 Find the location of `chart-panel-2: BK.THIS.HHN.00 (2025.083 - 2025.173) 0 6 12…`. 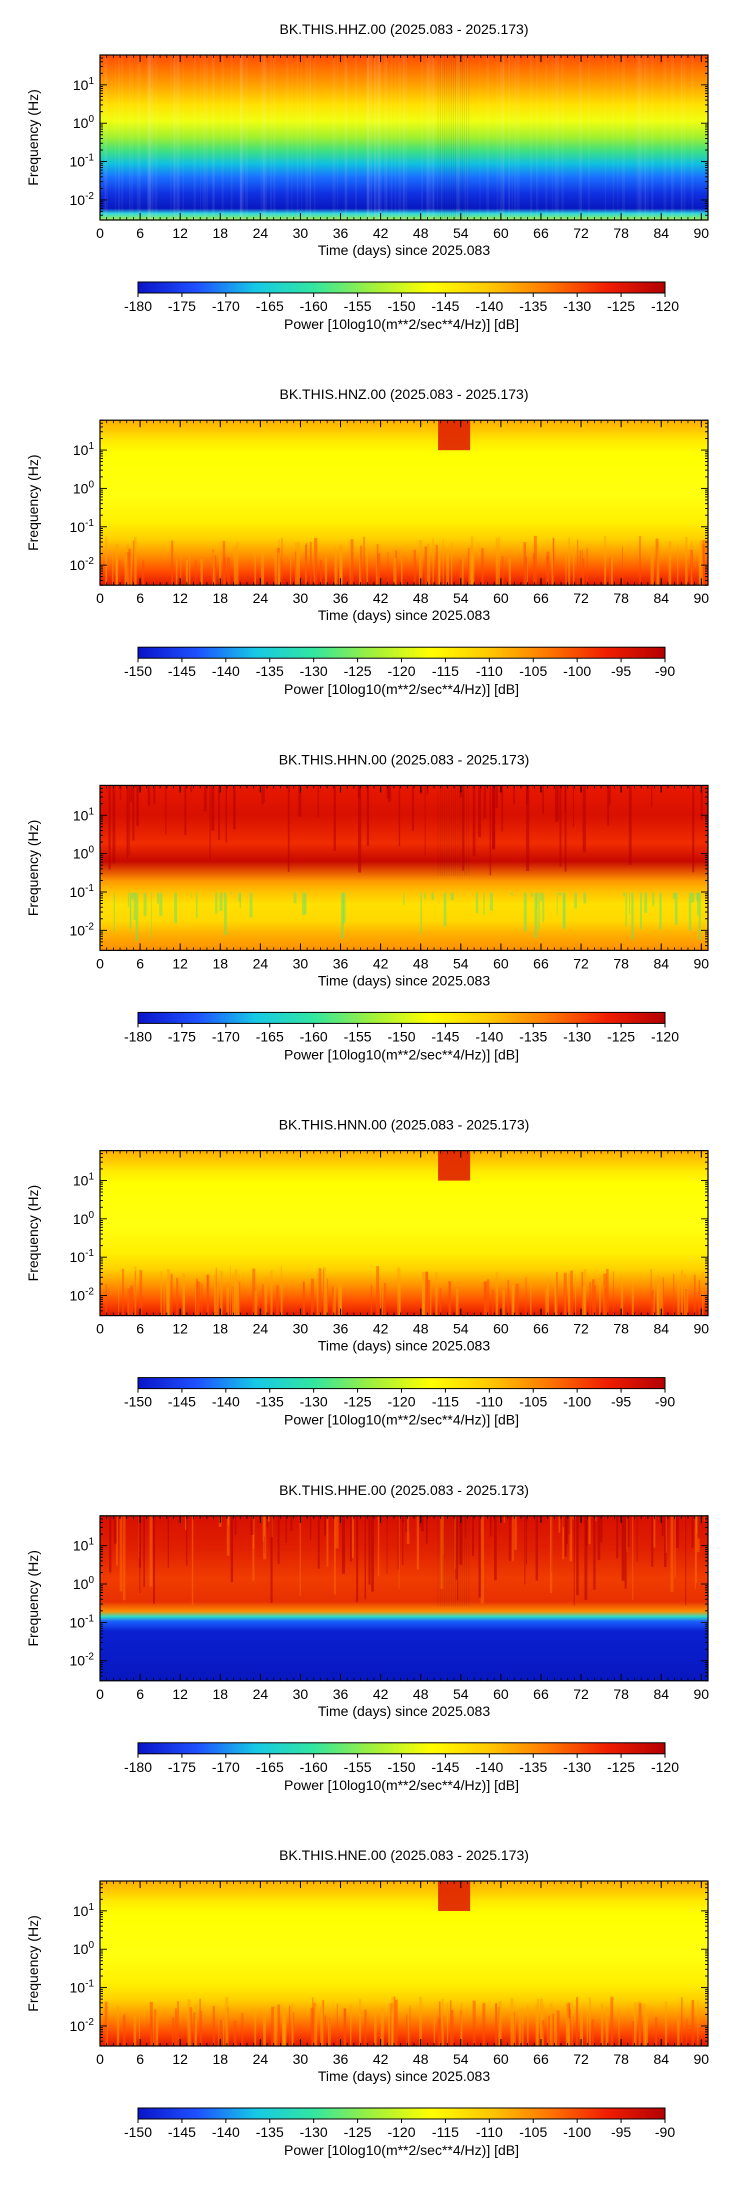

chart-panel-2: BK.THIS.HHN.00 (2025.083 - 2025.173) 0 6 12… is located at coordinates (367, 906).